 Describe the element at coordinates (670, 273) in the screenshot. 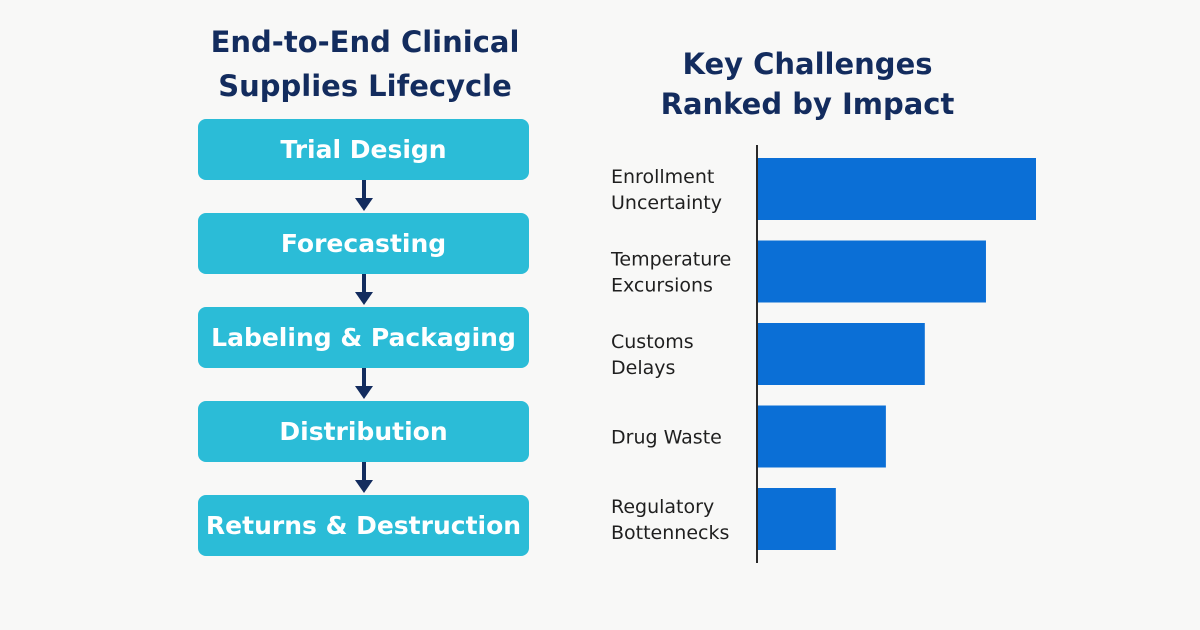

I see `bar-label-1: Temperature Excursions` at that location.